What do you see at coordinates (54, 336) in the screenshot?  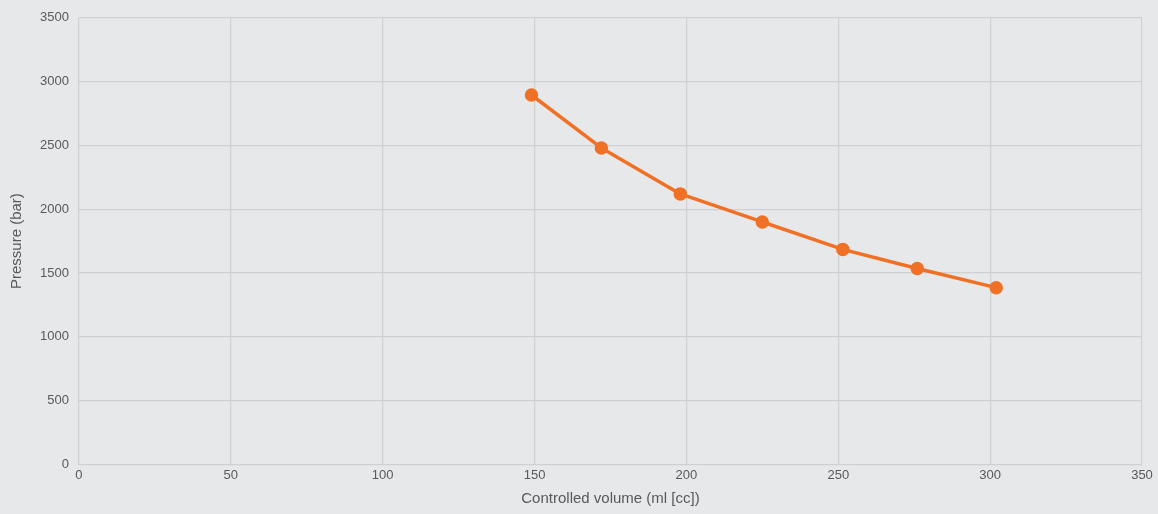 I see `y-tick-label: 1000` at bounding box center [54, 336].